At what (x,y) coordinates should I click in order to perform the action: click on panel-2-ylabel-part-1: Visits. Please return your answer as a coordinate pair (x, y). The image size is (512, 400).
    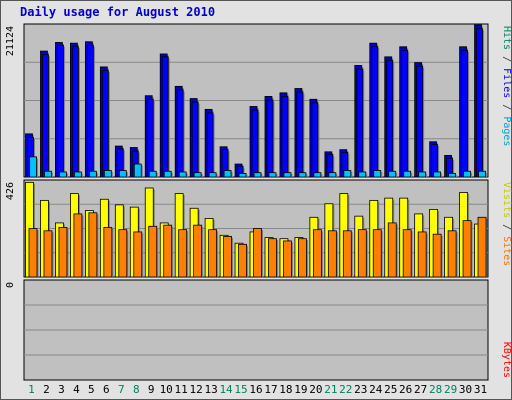
    Looking at the image, I should click on (506, 200).